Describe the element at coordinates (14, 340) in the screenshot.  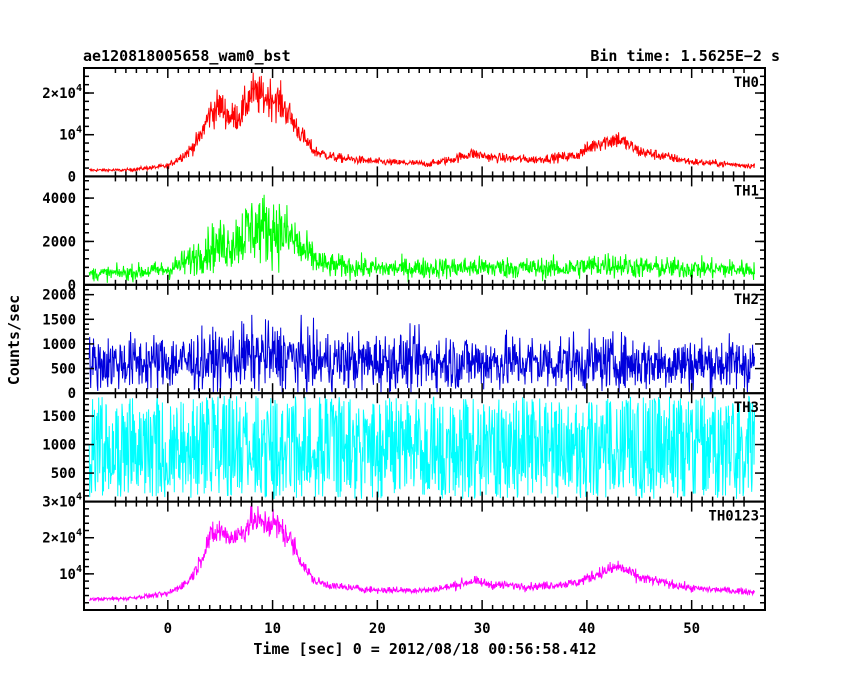
I see `y-axis-label: Counts/sec` at that location.